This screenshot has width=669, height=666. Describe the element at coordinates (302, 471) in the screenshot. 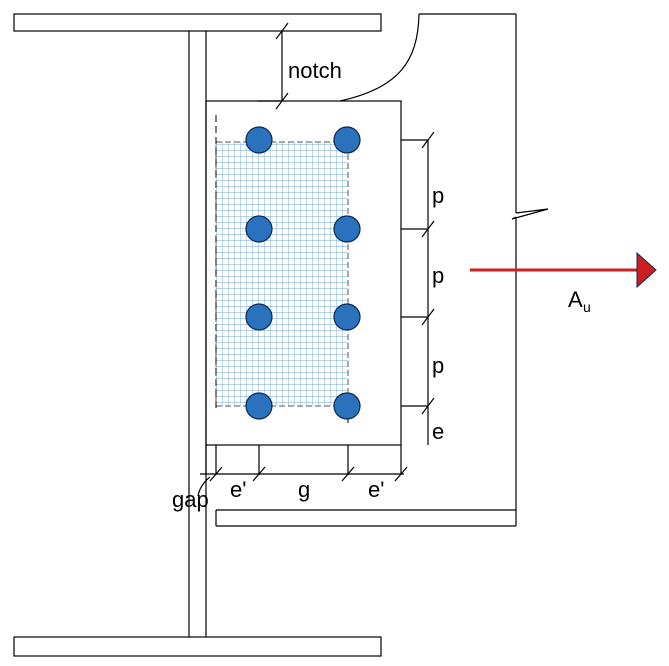

I see `horizontal-dimensions` at that location.